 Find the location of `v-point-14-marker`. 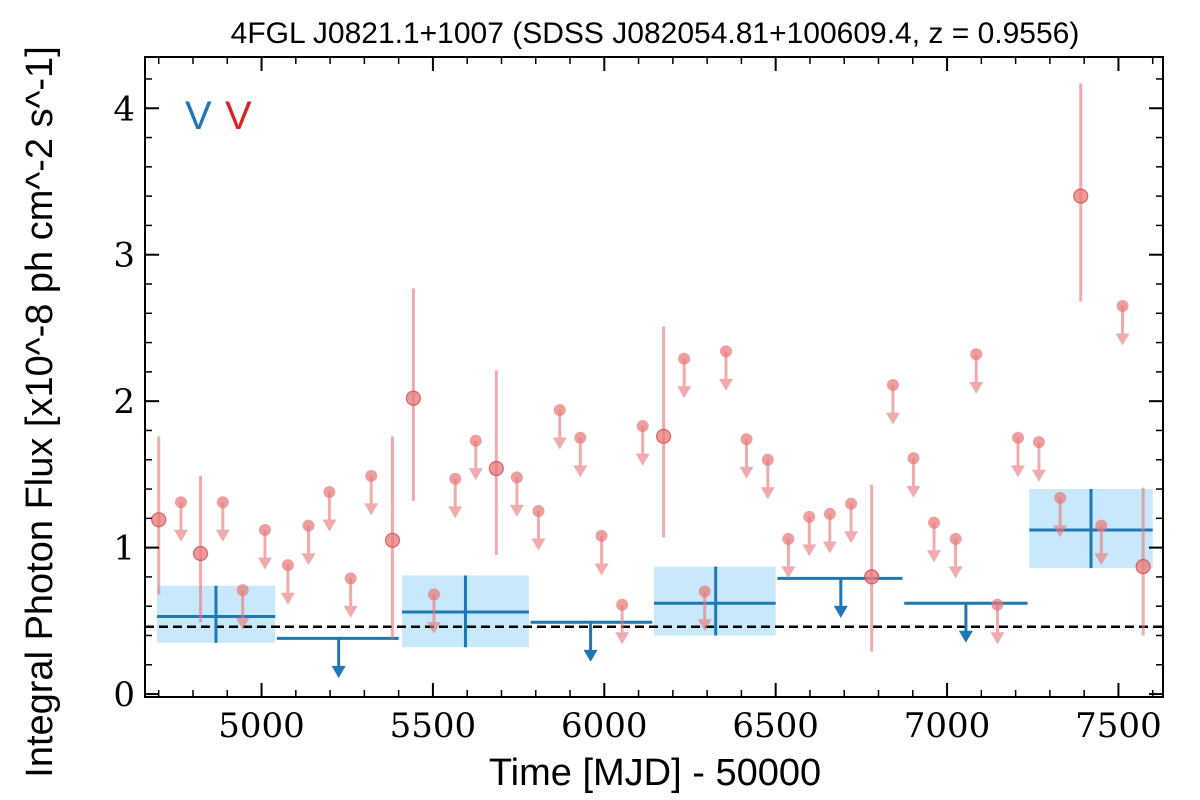

v-point-14-marker is located at coordinates (455, 478).